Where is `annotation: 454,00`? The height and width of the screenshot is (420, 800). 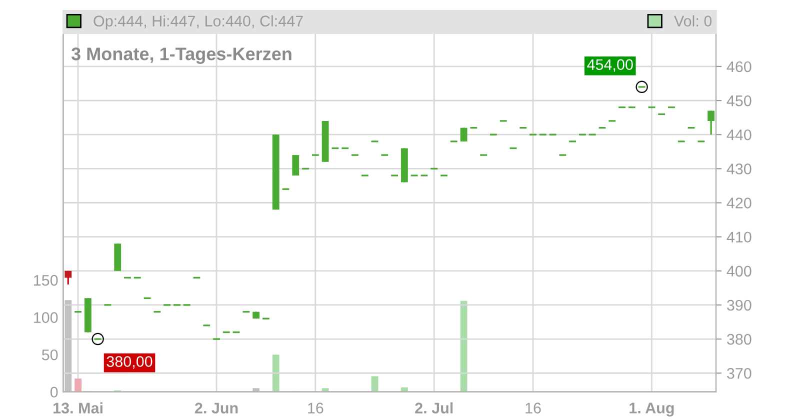
annotation: 454,00 is located at coordinates (610, 65).